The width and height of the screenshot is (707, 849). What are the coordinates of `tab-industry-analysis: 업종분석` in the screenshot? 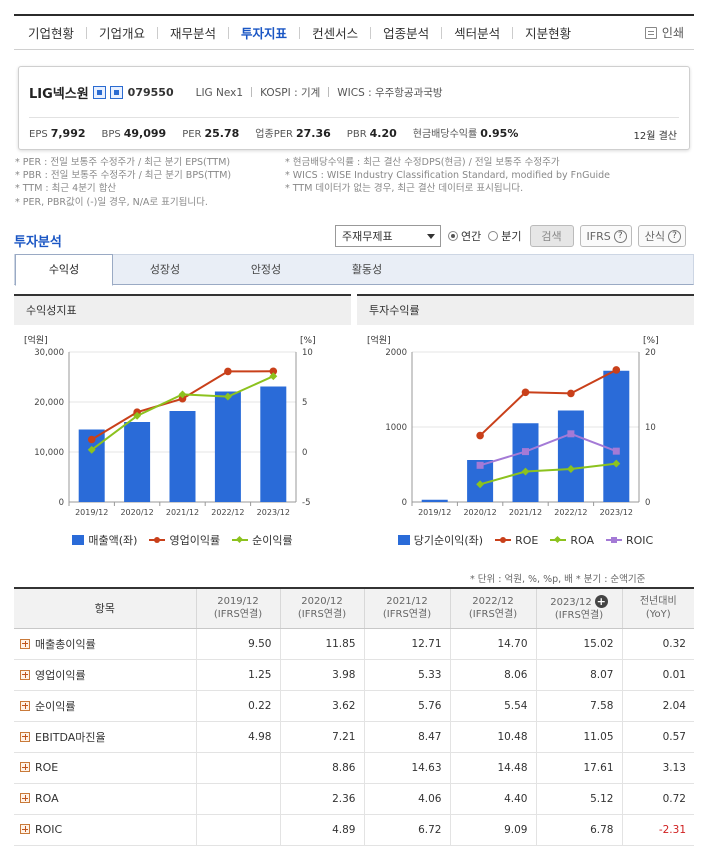 It's located at (406, 33).